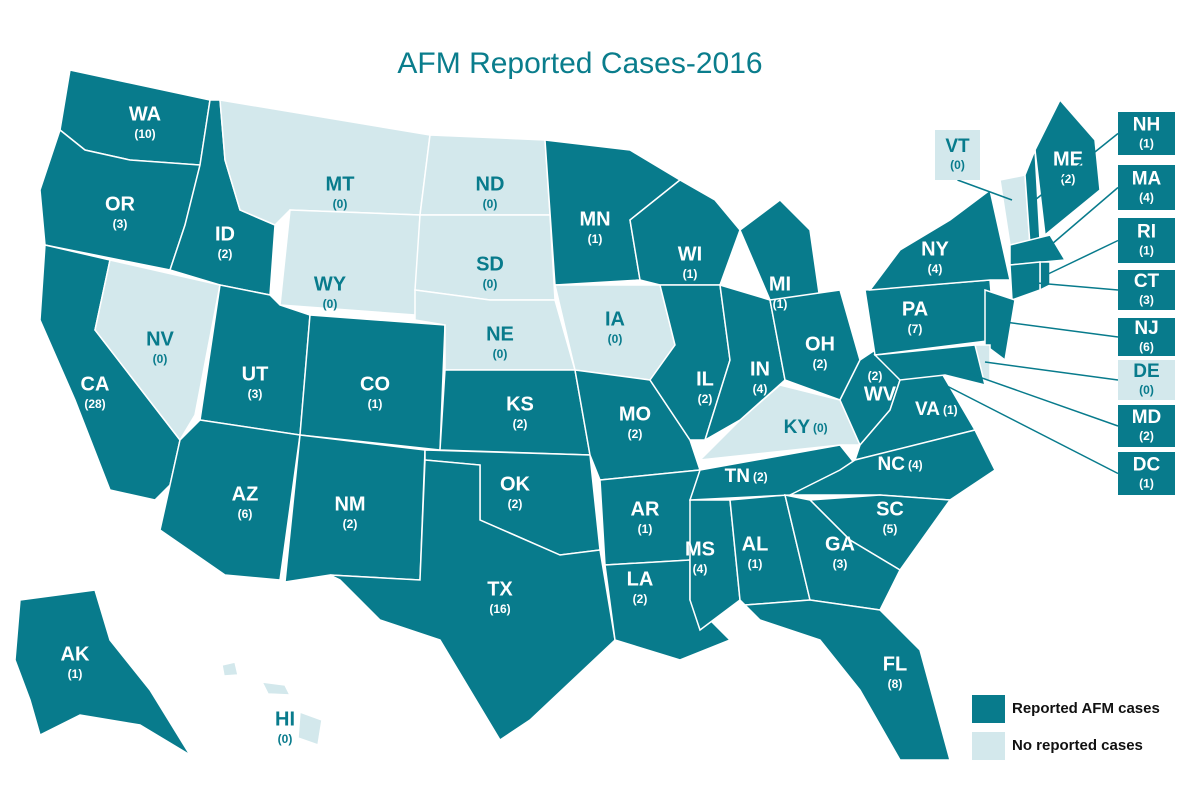  What do you see at coordinates (1146, 371) in the screenshot?
I see `state-abbr: DE` at bounding box center [1146, 371].